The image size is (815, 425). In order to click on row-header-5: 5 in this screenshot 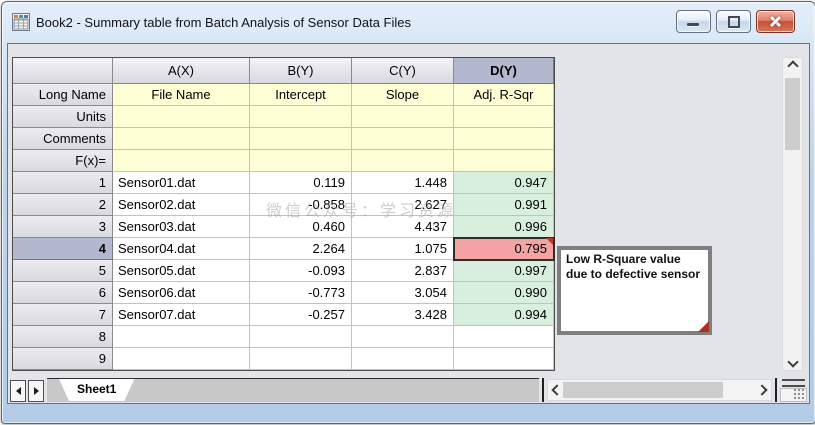, I will do `click(63, 271)`.